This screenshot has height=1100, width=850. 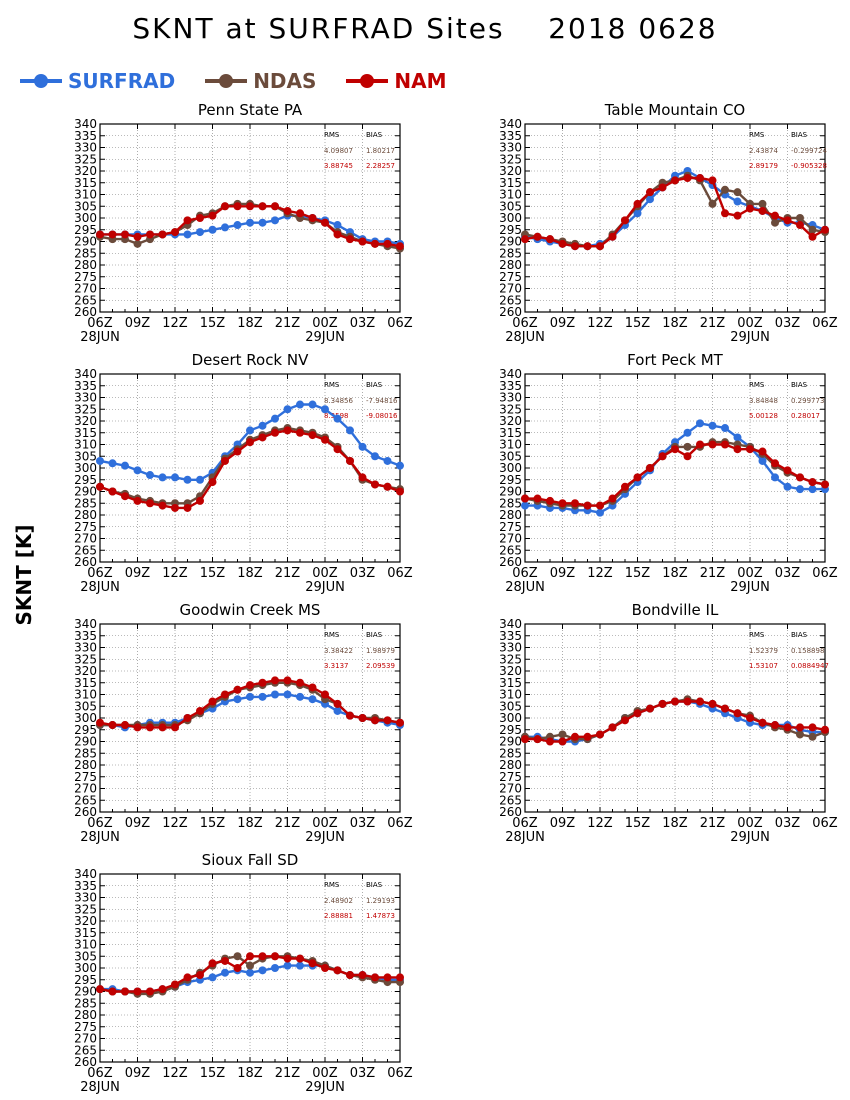 What do you see at coordinates (510, 148) in the screenshot?
I see `y-tick-label: 330` at bounding box center [510, 148].